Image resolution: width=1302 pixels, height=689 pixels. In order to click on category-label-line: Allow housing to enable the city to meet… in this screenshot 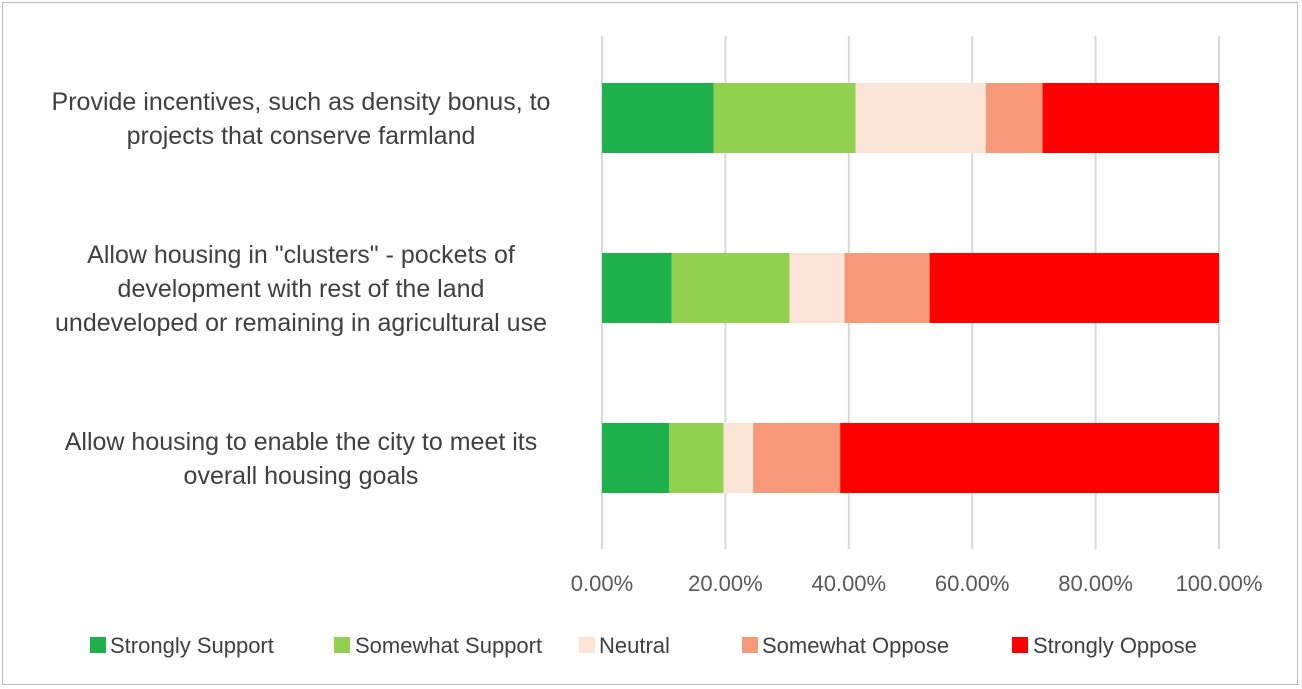, I will do `click(301, 442)`.